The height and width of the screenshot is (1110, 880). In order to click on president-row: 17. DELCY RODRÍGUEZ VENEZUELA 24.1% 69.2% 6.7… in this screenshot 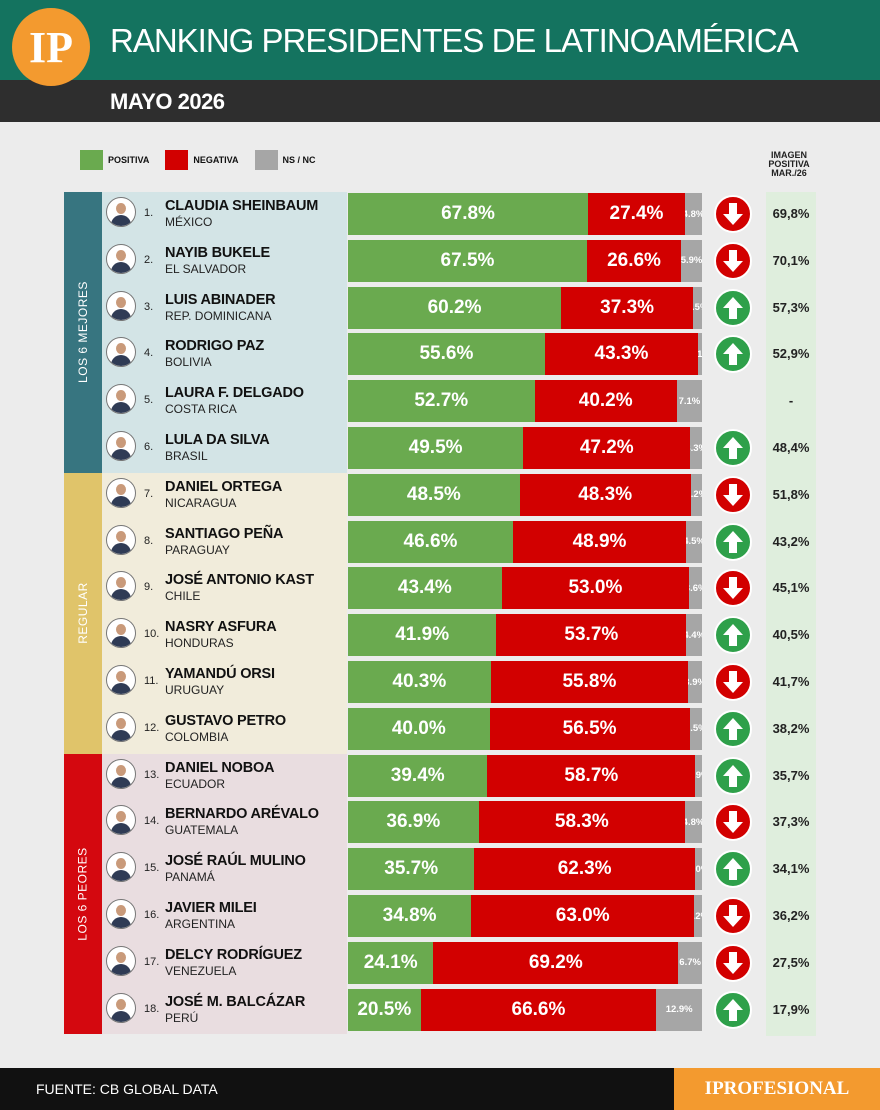, I will do `click(440, 964)`.